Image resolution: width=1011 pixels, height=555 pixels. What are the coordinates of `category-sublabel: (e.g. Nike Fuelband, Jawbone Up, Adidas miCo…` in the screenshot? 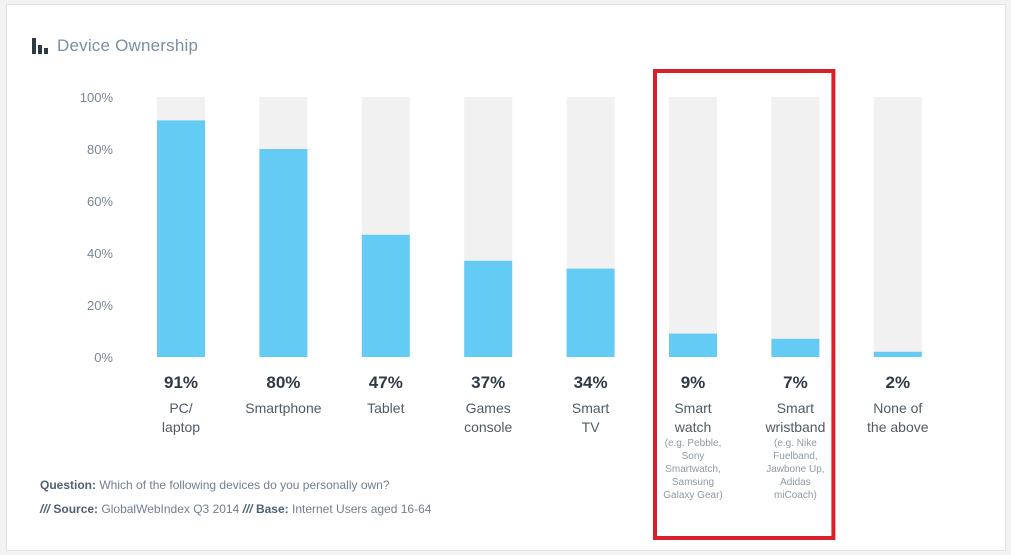 It's located at (795, 469).